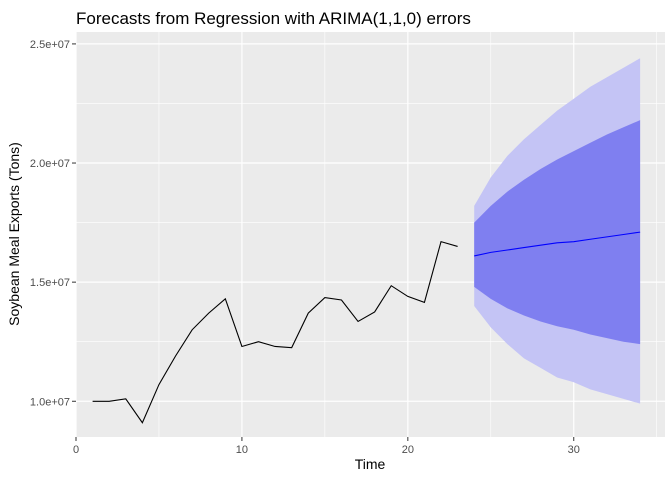 This screenshot has width=672, height=480. Describe the element at coordinates (242, 450) in the screenshot. I see `x-tick-label: 10` at that location.